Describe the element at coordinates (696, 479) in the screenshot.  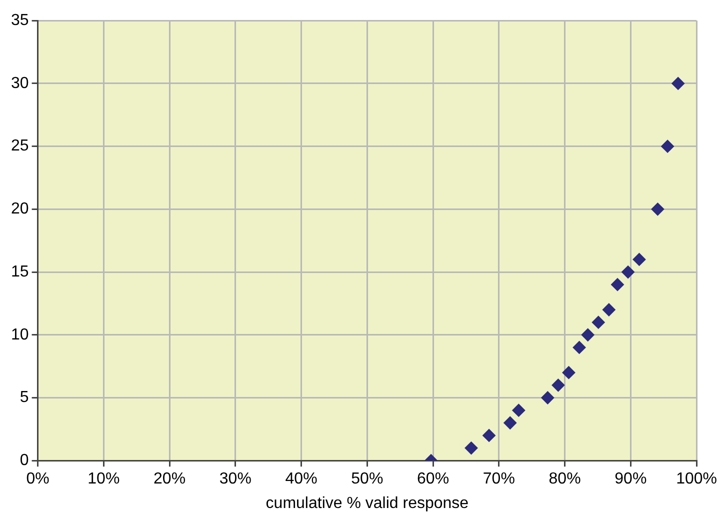
I see `x-tick-label: 100%` at that location.